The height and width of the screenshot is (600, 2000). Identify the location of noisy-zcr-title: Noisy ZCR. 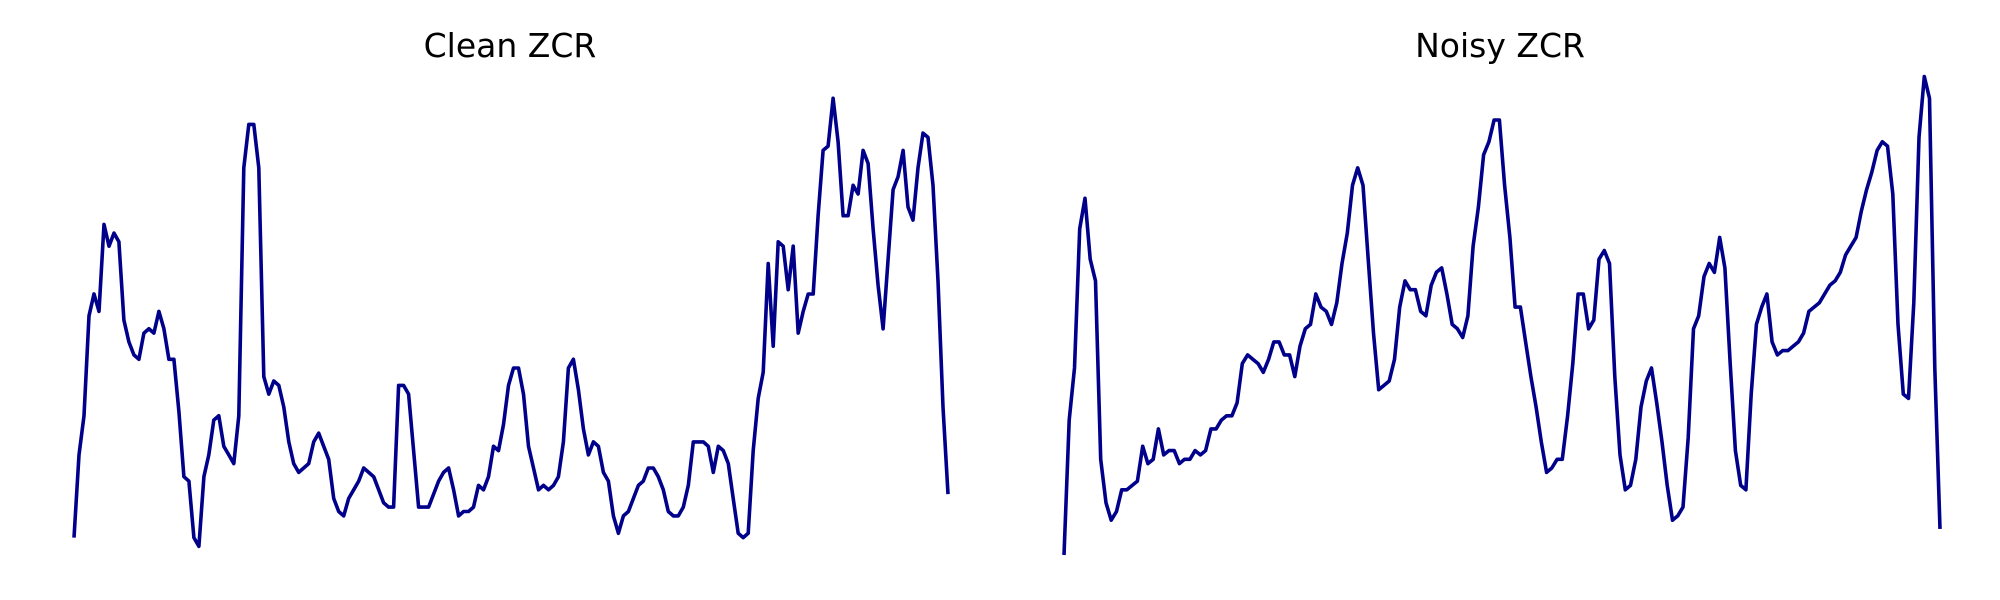
(1500, 45).